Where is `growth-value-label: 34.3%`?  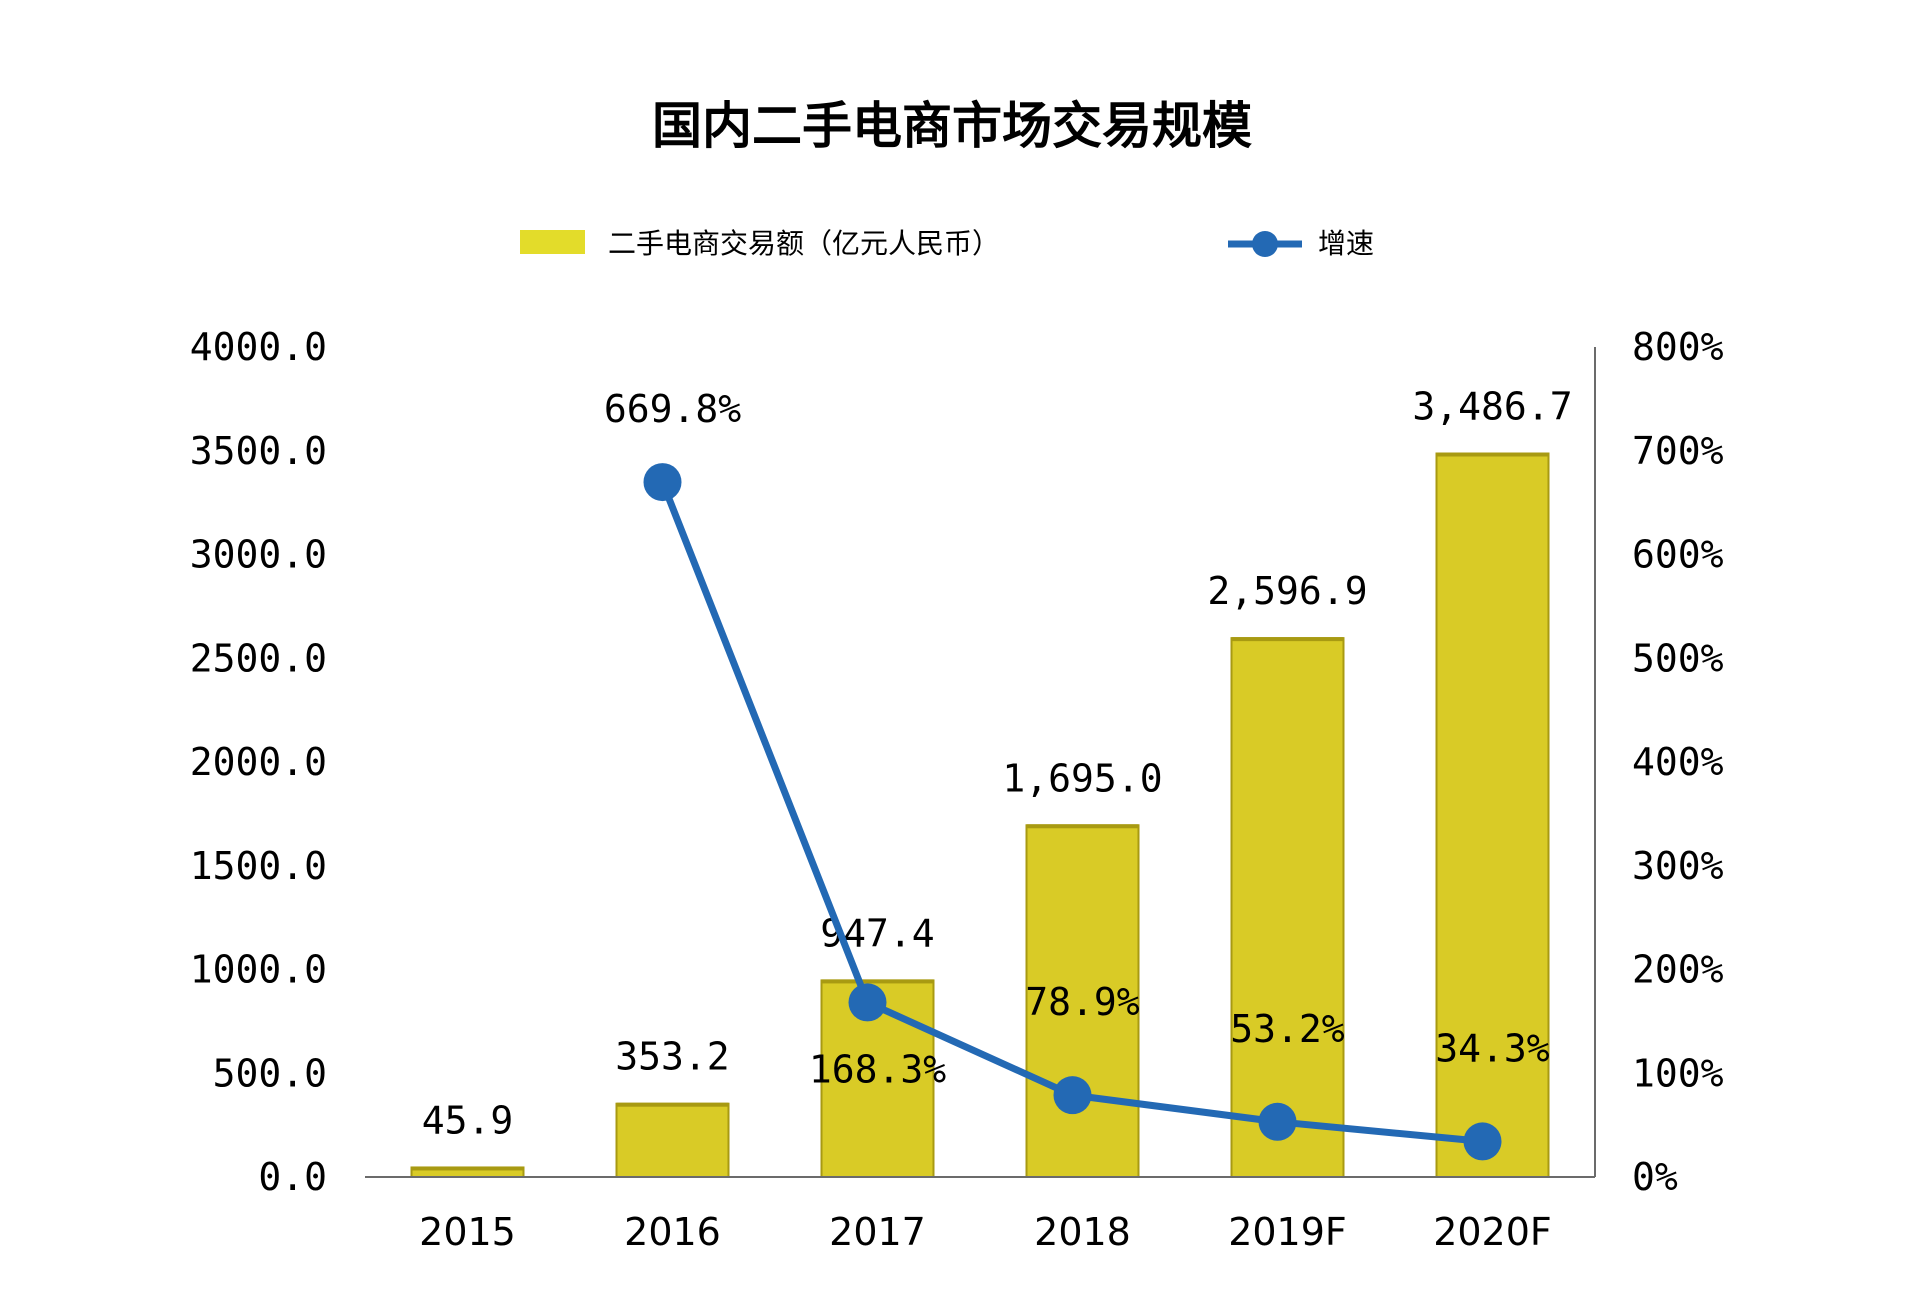 growth-value-label: 34.3% is located at coordinates (1492, 1048).